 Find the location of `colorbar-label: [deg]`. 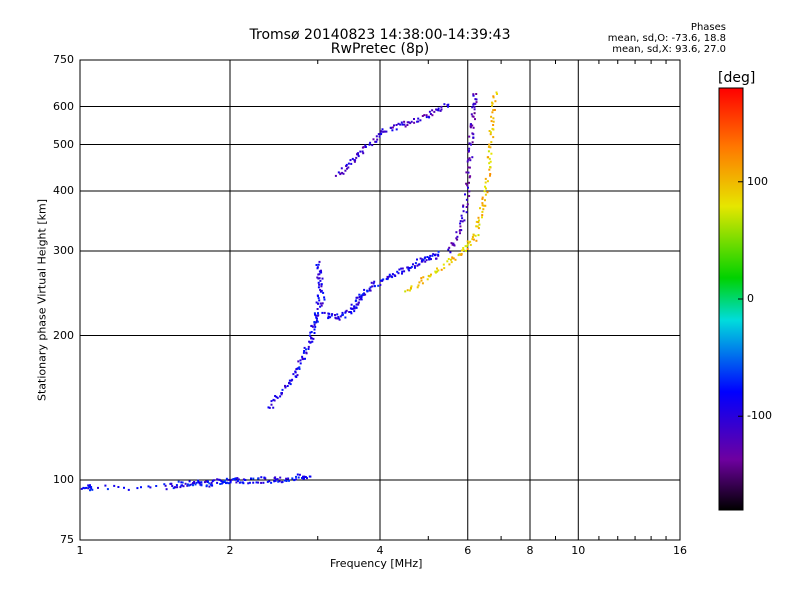

colorbar-label: [deg] is located at coordinates (737, 78).